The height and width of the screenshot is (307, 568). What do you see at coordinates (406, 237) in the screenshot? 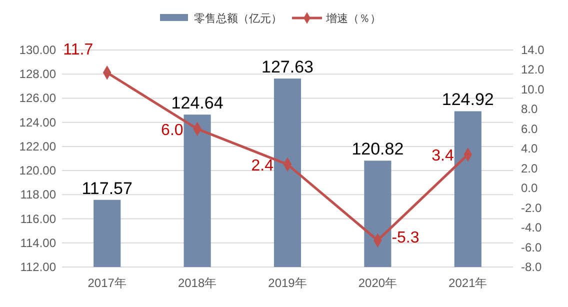
I see `data-label: -5.3` at bounding box center [406, 237].